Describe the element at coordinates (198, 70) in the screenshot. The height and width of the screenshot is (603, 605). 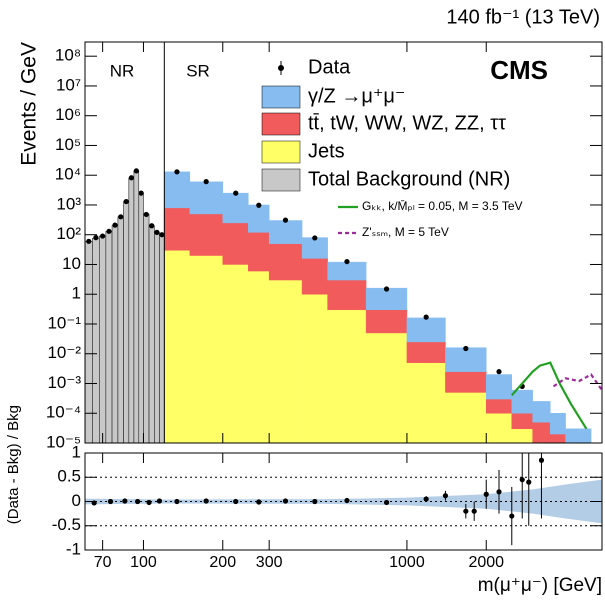
I see `region-label: SR` at that location.